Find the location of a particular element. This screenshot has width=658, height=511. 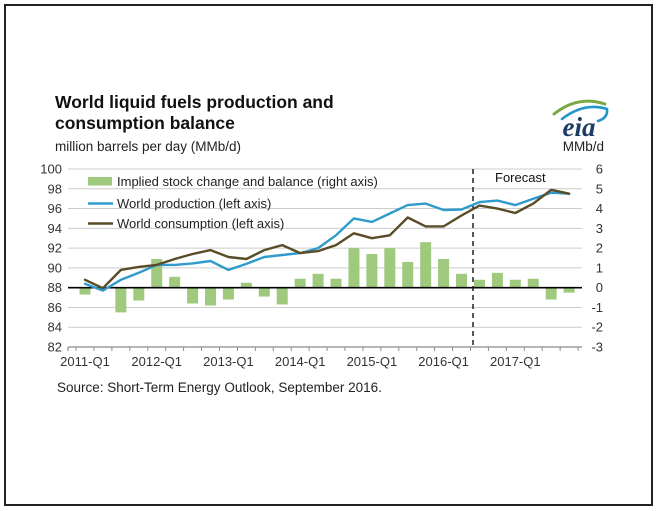

production-line is located at coordinates (327, 241).